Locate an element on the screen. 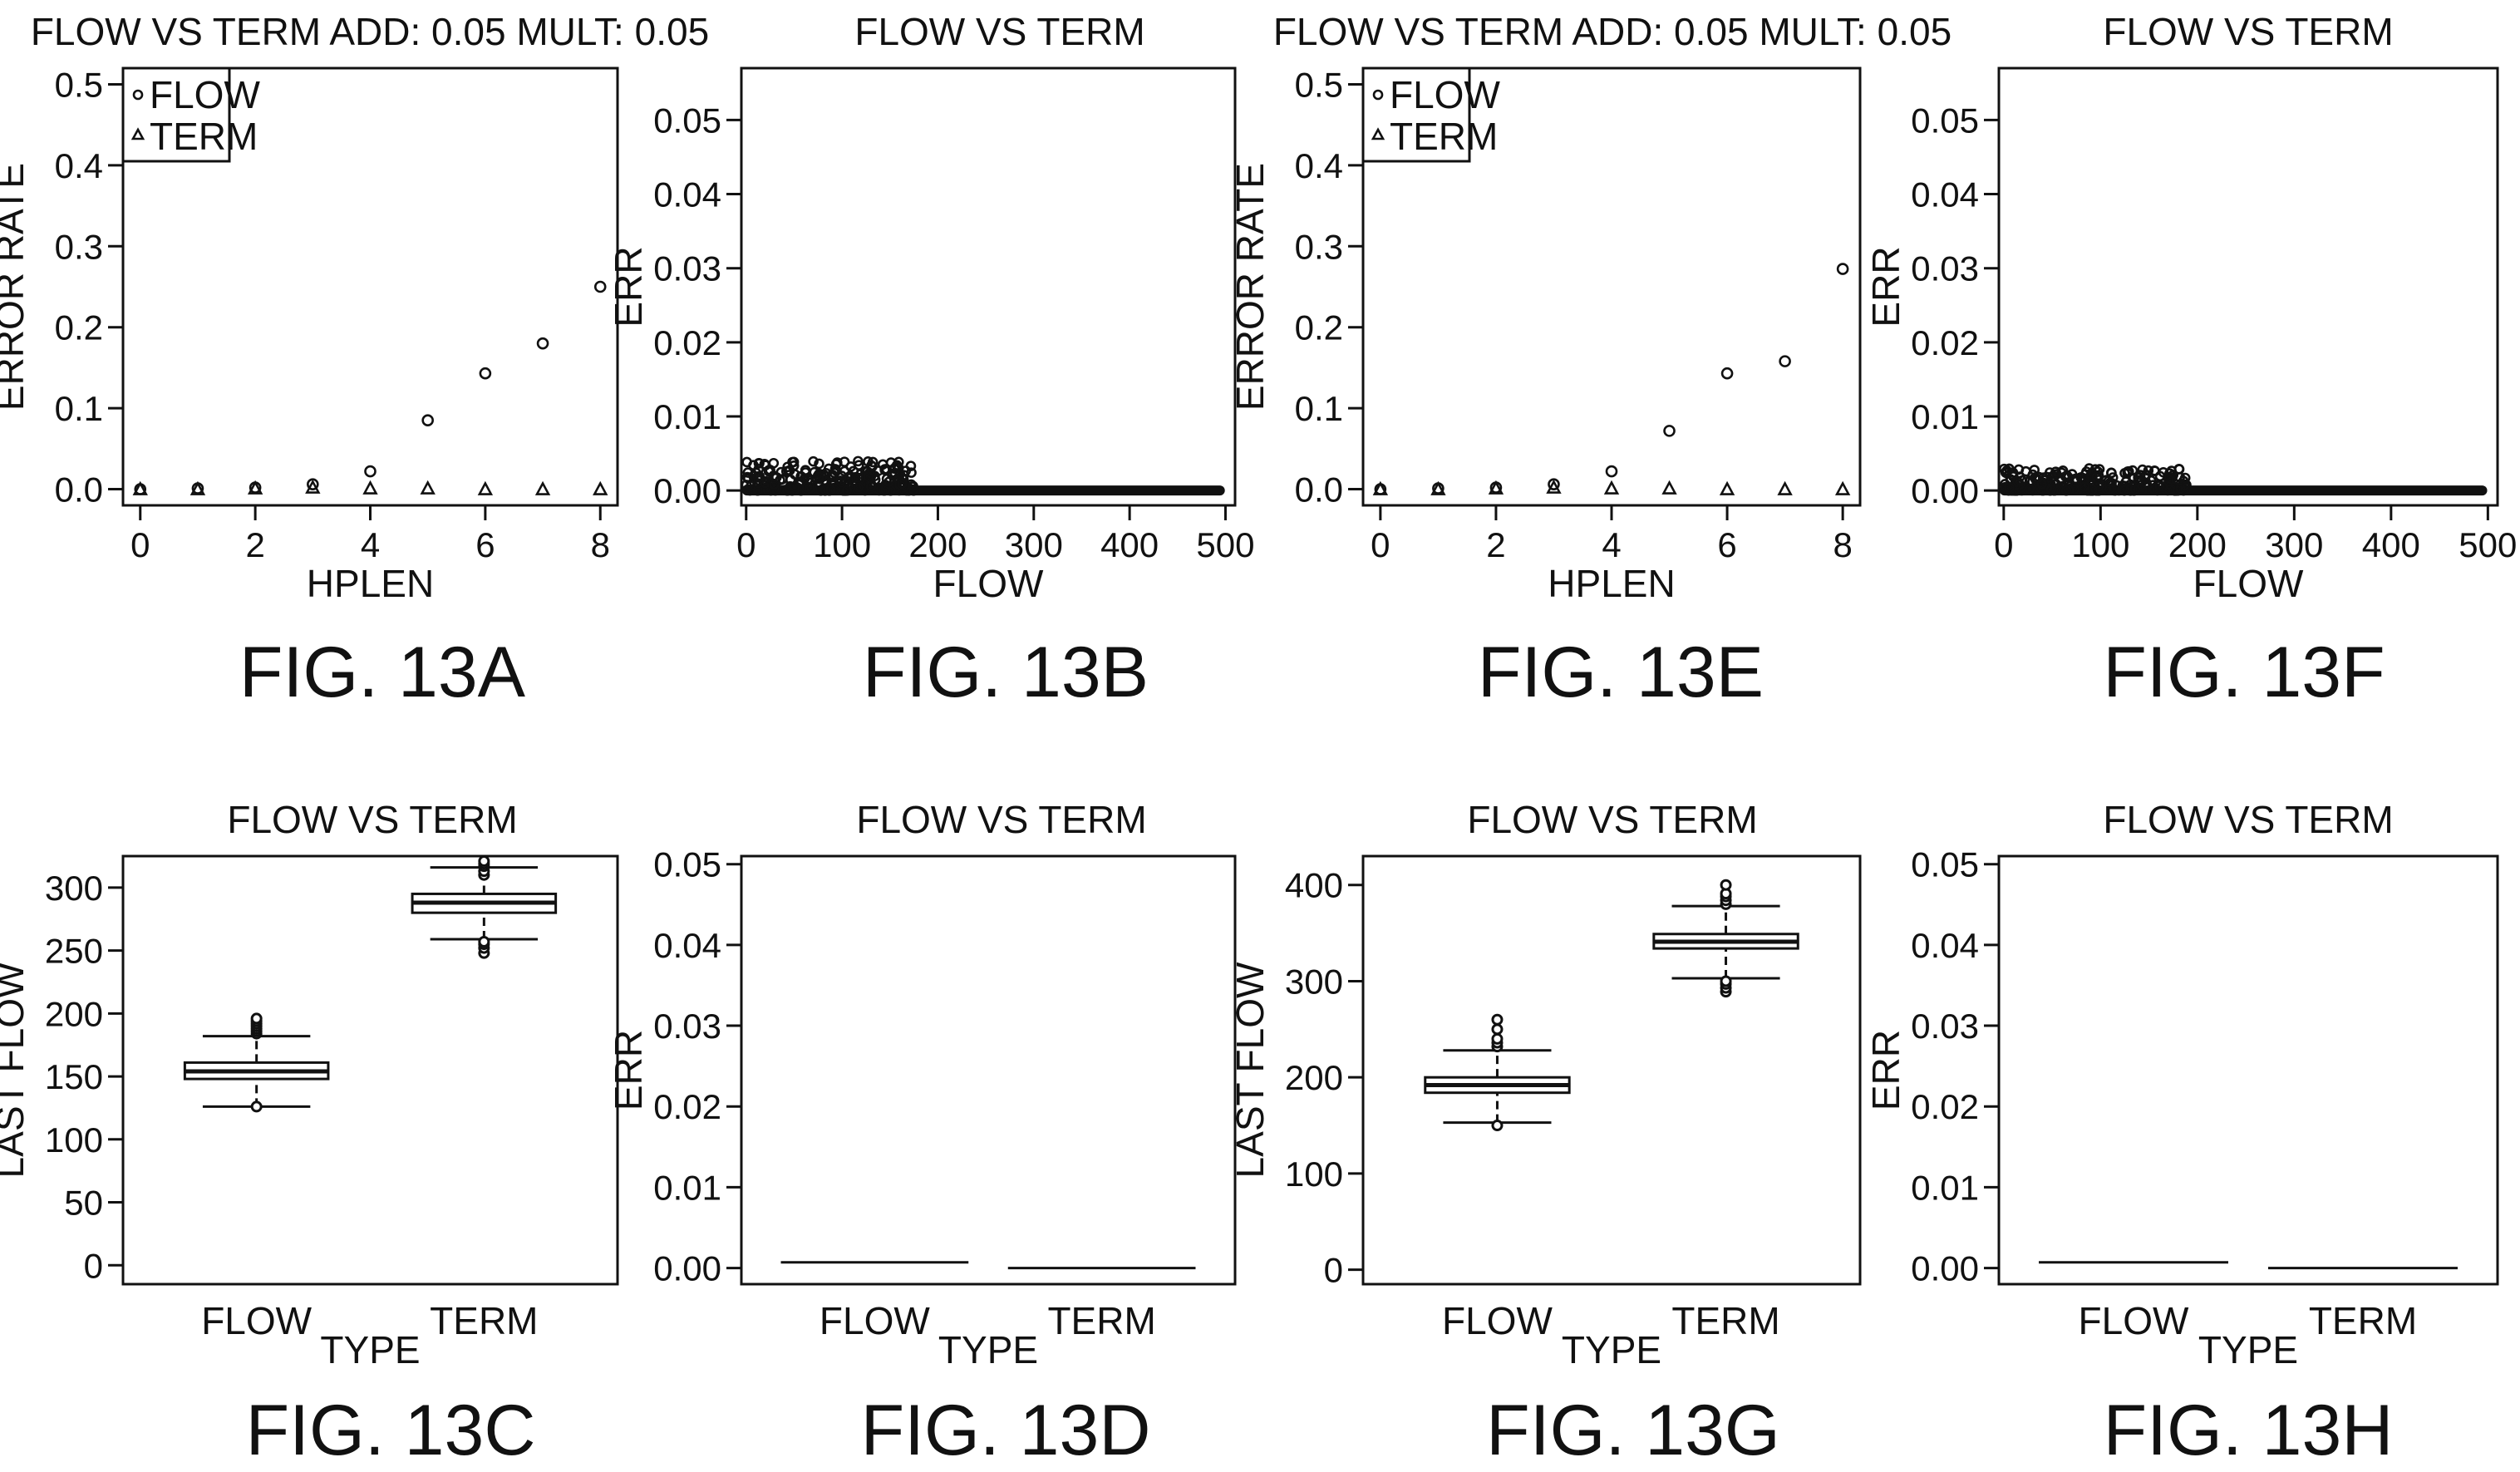 The height and width of the screenshot is (1472, 2520). figure-caption: FIG. 13G is located at coordinates (1633, 1430).